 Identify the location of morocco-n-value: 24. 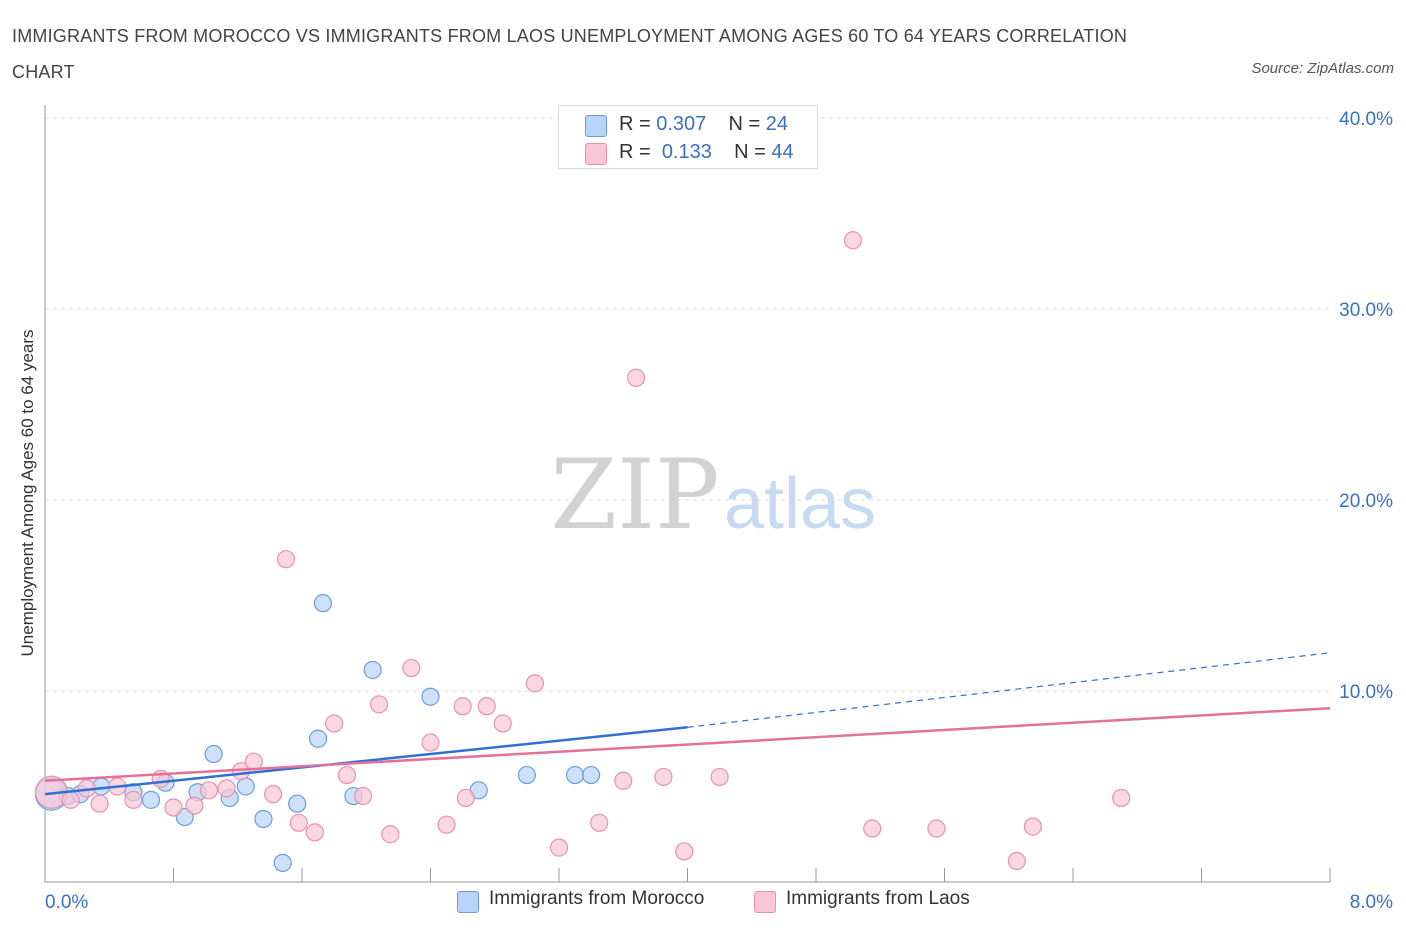
(777, 124).